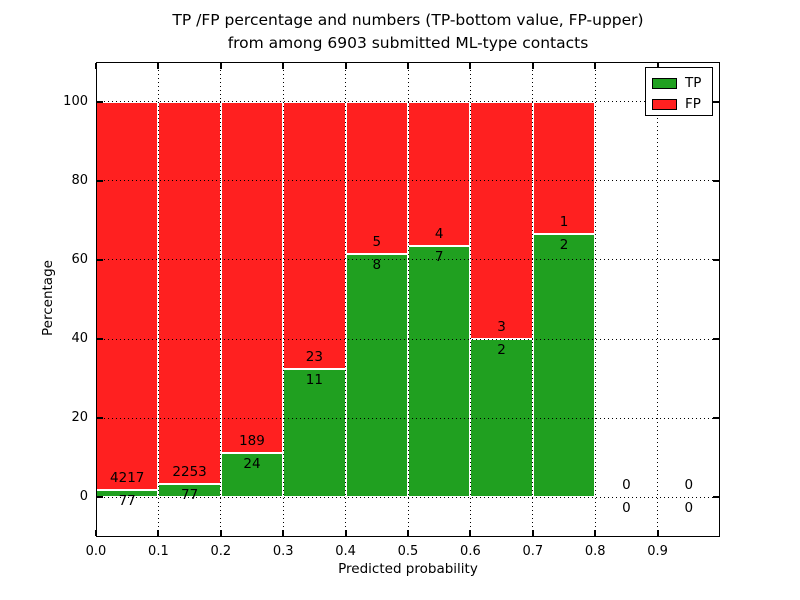  What do you see at coordinates (79, 339) in the screenshot?
I see `y-tick-label: 40` at bounding box center [79, 339].